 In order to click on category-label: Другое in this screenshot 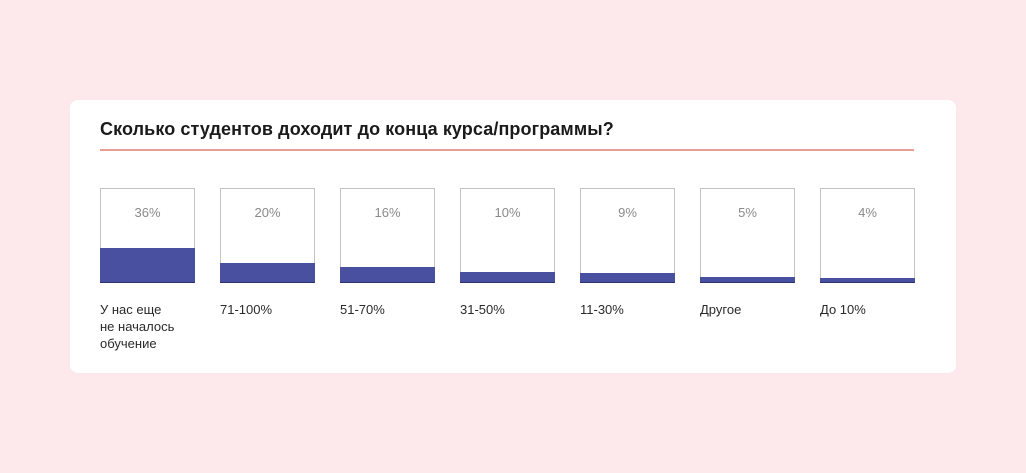, I will do `click(721, 309)`.